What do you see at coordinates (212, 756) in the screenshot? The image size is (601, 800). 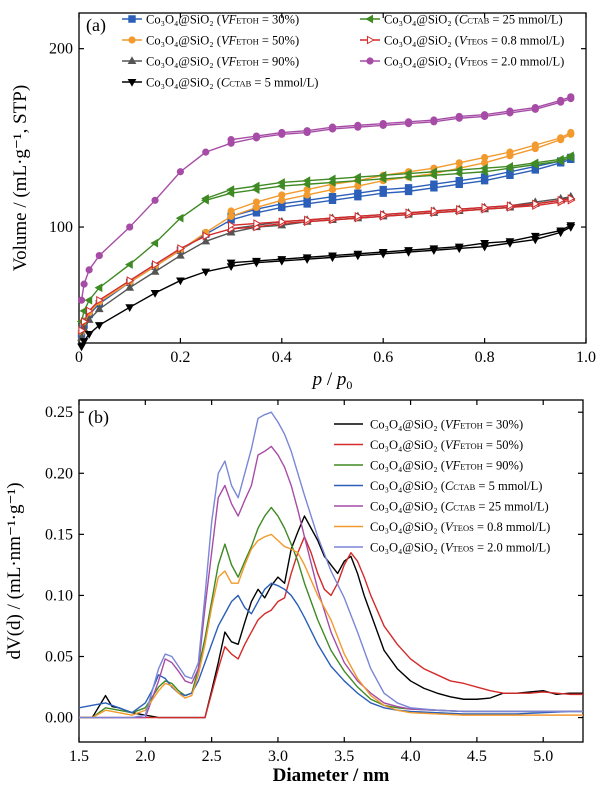 I see `x-tick-label: 2.5` at bounding box center [212, 756].